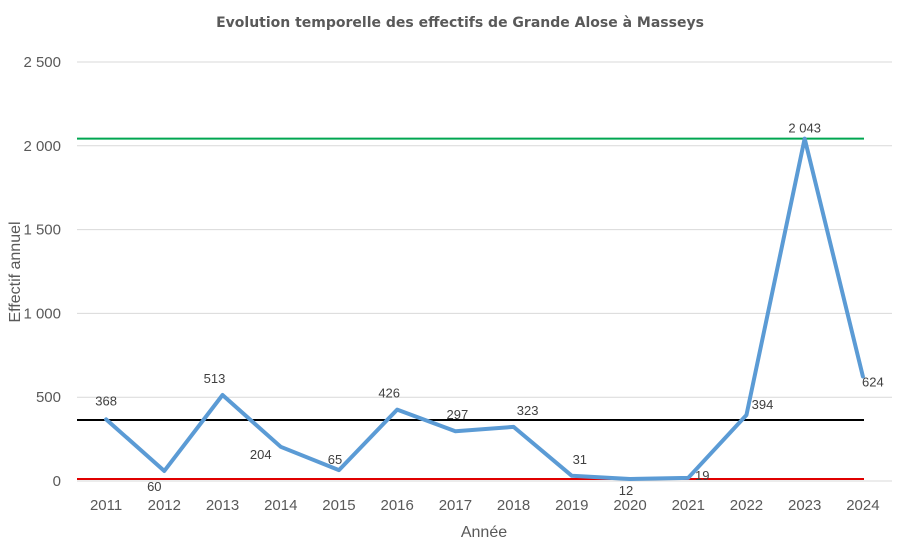  Describe the element at coordinates (42, 230) in the screenshot. I see `y-tick-label: 1 500` at that location.